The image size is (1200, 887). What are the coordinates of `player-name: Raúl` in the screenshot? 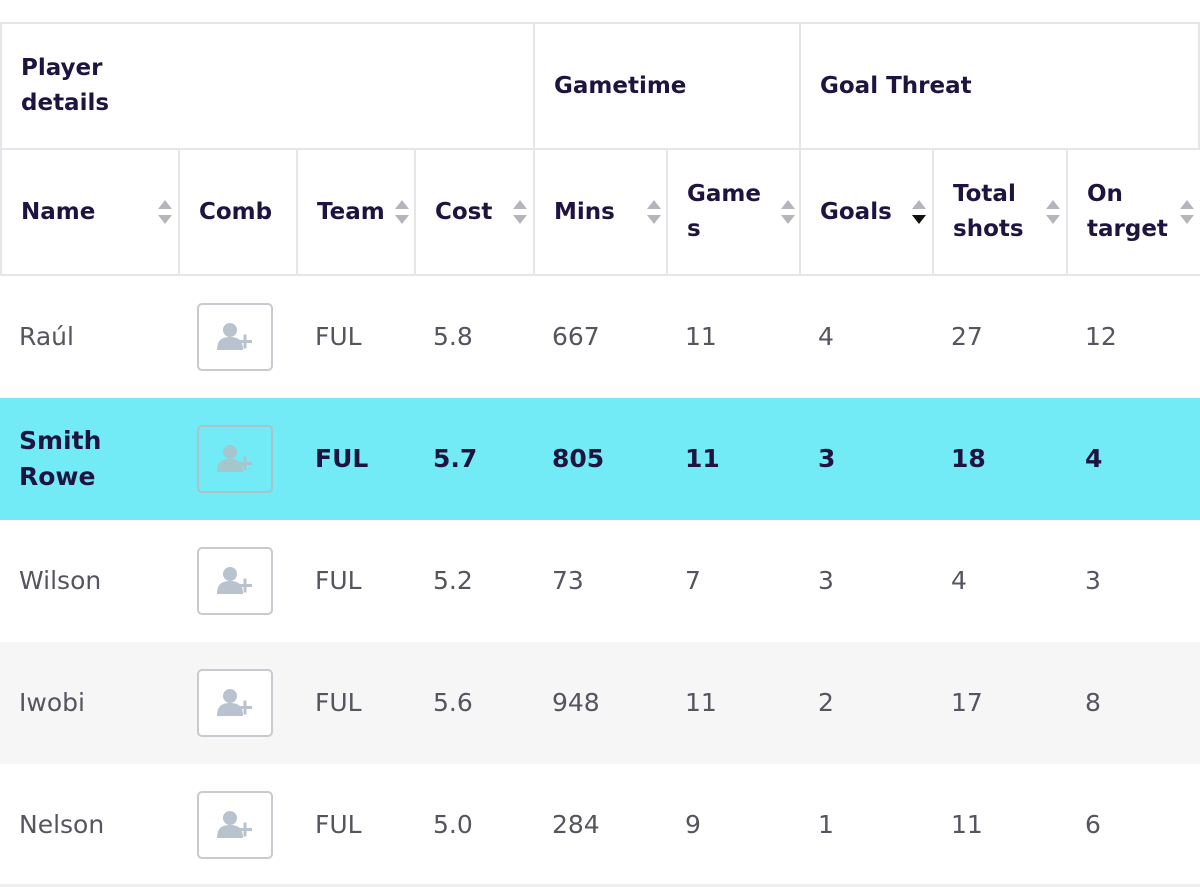 It's located at (46, 336).